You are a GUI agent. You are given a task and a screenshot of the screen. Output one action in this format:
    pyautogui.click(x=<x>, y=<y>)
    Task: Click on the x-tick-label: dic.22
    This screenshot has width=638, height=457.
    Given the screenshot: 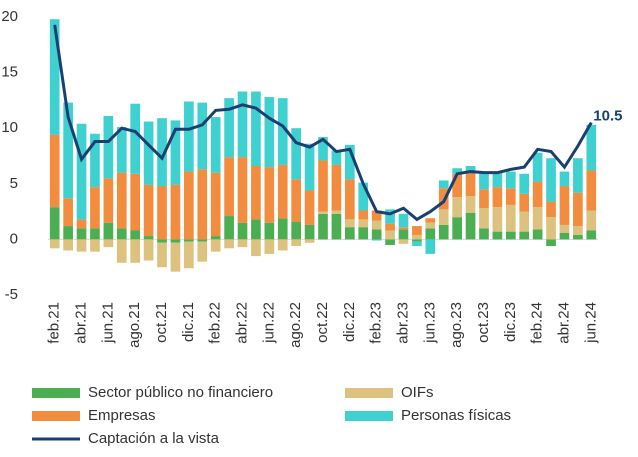 What is the action you would take?
    pyautogui.click(x=349, y=322)
    